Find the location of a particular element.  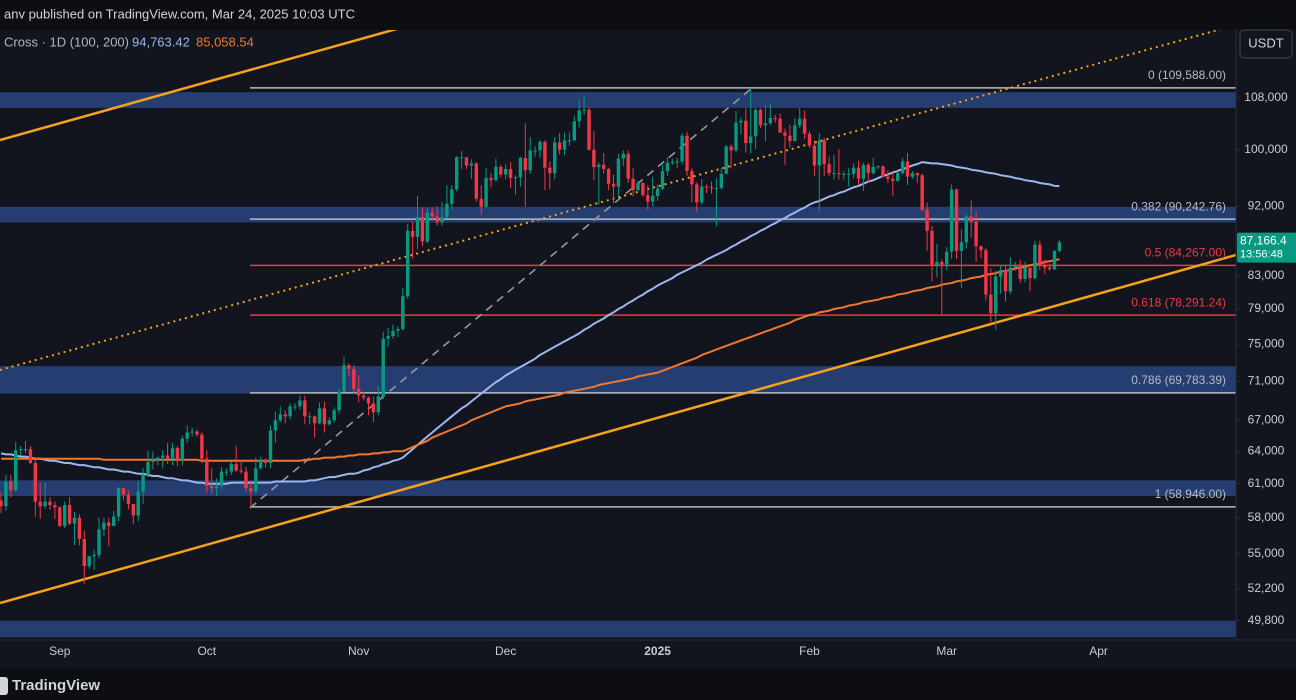

currency-button is located at coordinates (1266, 44).